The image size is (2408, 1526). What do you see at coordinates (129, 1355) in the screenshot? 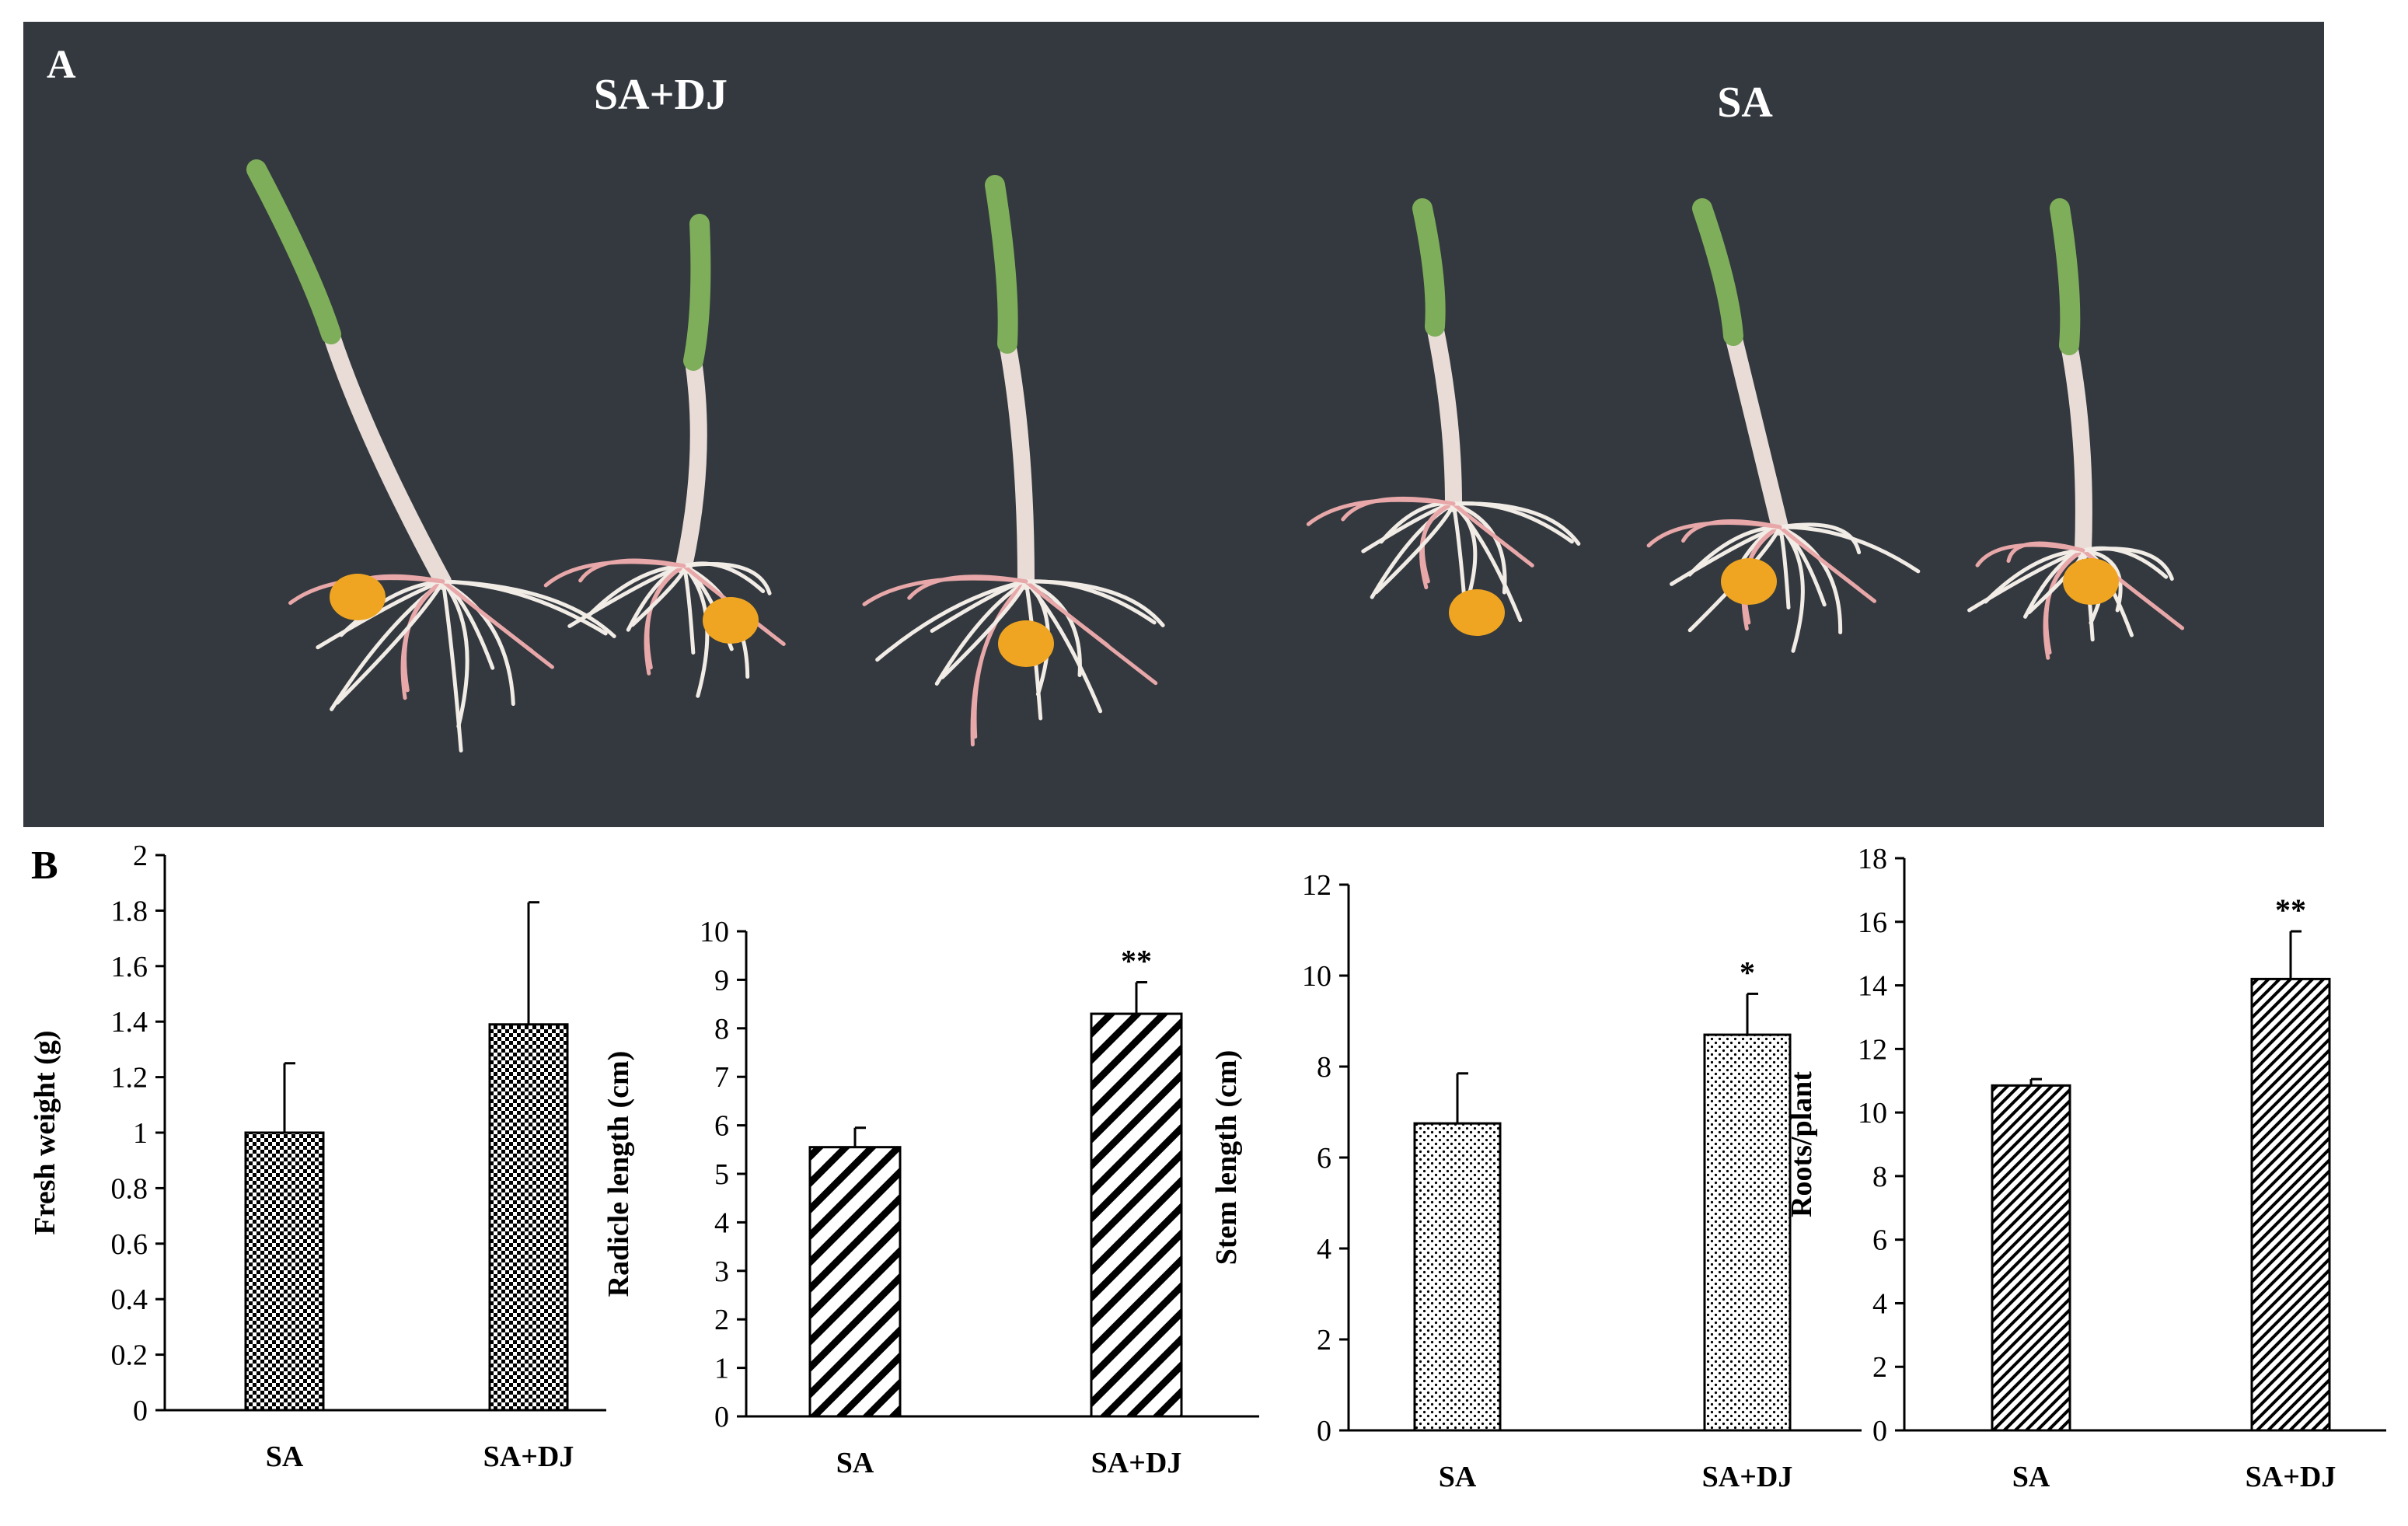
I see `y-tick-label: 0.2` at bounding box center [129, 1355].